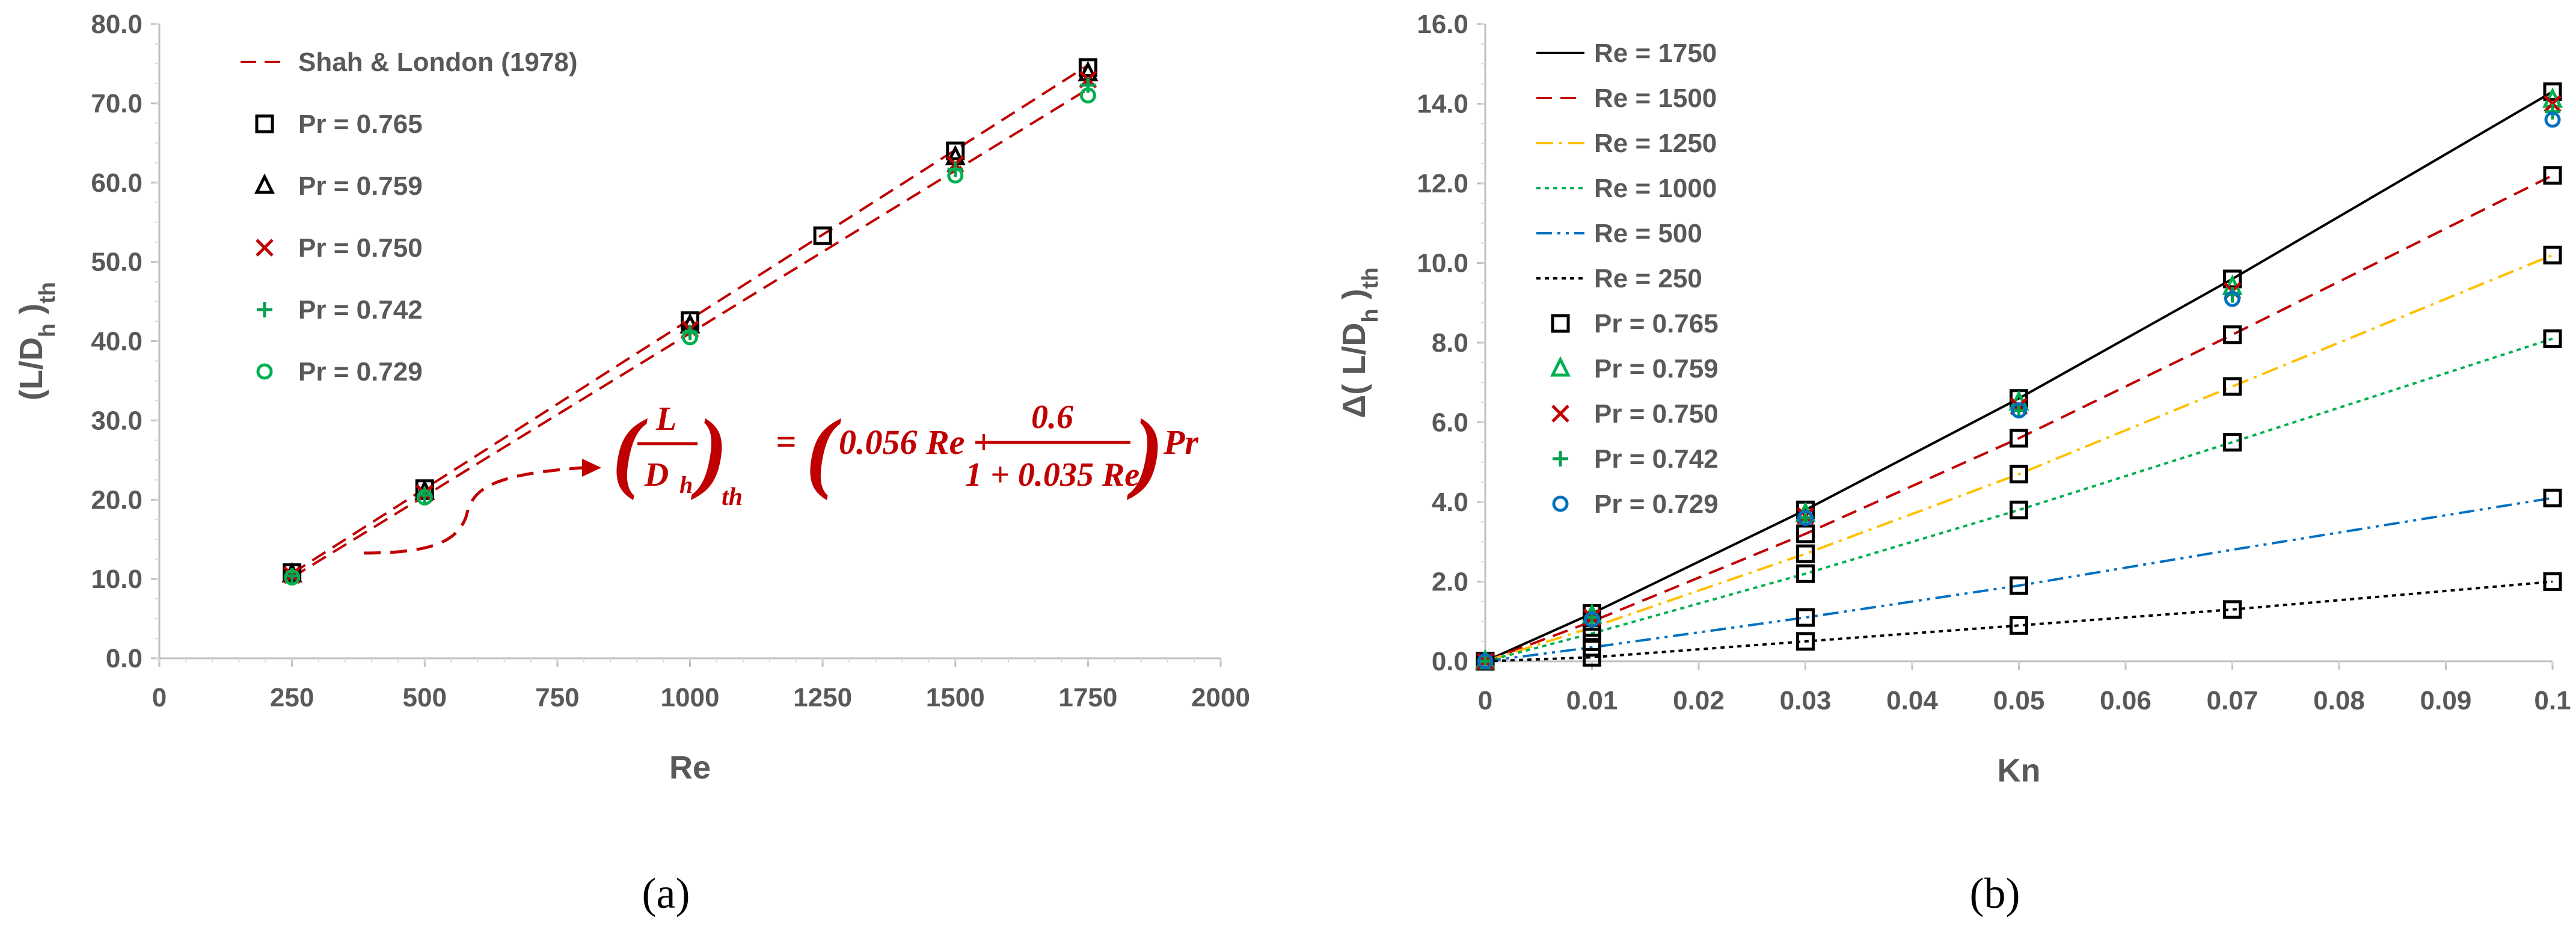 The width and height of the screenshot is (2576, 927). Describe the element at coordinates (1995, 893) in the screenshot. I see `panel-label: (b)` at that location.